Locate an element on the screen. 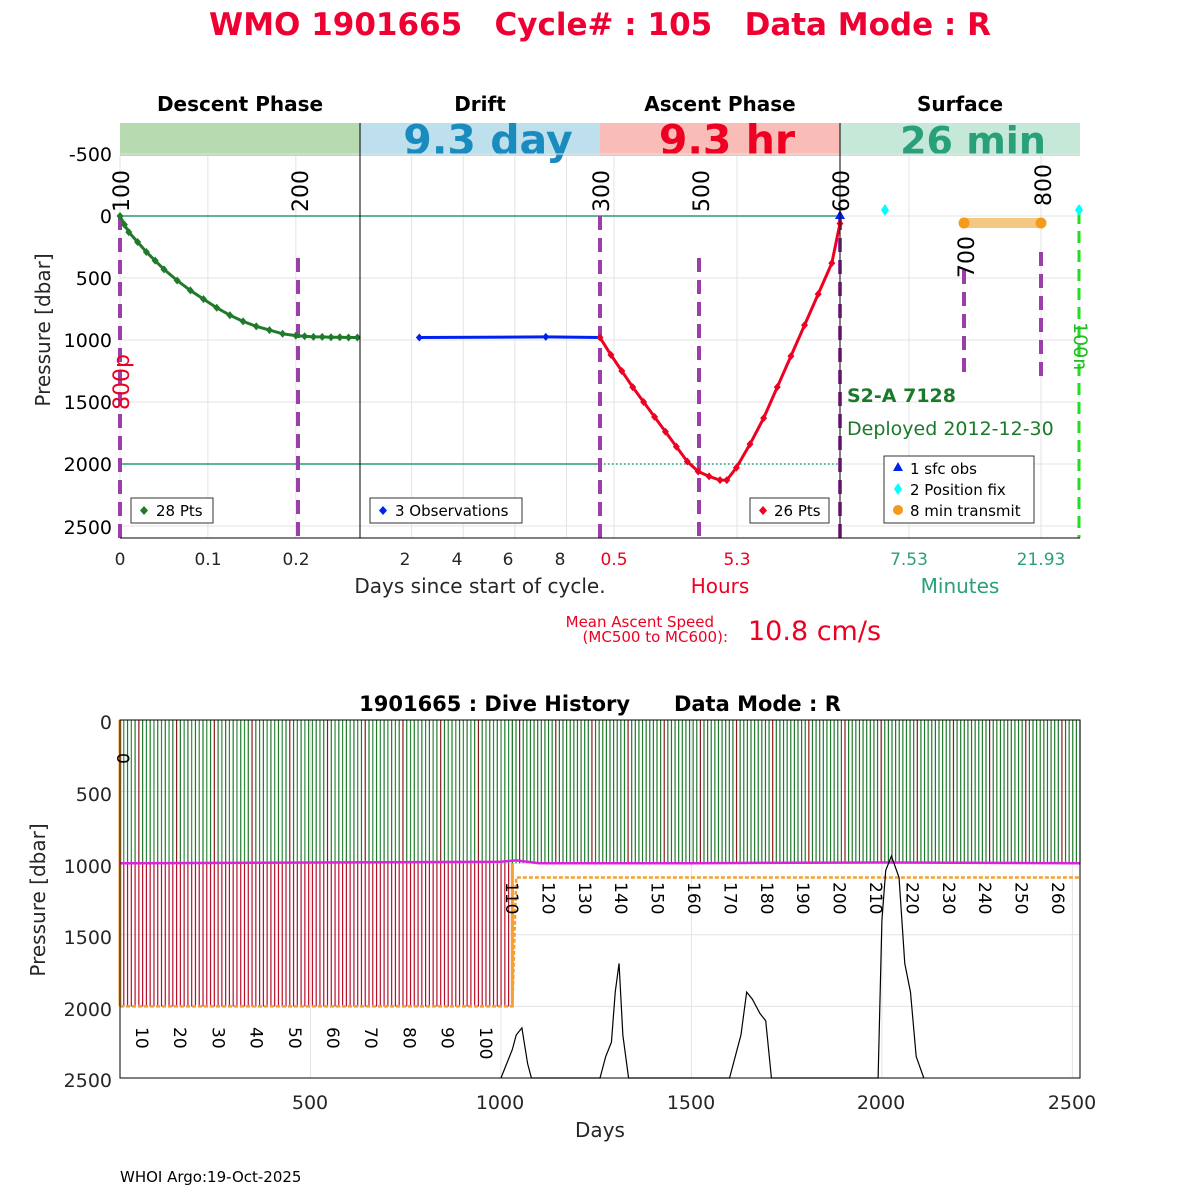 This screenshot has height=1200, width=1200. bottom-y-tick-label: 1500 is located at coordinates (88, 938).